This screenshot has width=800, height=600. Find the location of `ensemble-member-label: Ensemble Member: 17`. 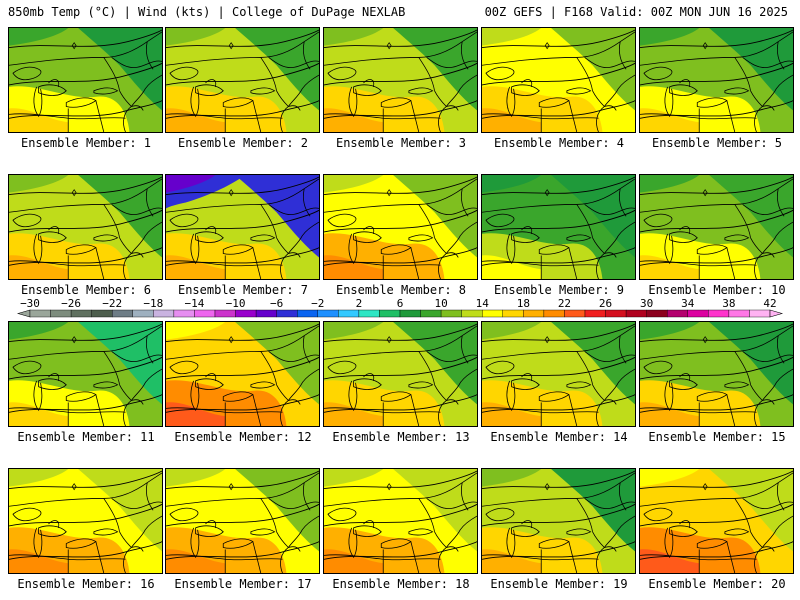

ensemble-member-label: Ensemble Member: 17 is located at coordinates (243, 584).